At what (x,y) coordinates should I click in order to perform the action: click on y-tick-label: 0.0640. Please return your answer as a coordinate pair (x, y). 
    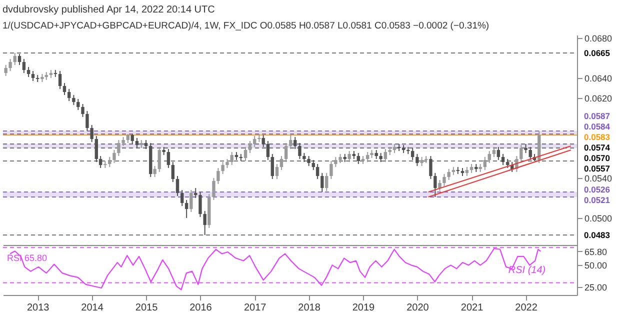
    Looking at the image, I should click on (598, 79).